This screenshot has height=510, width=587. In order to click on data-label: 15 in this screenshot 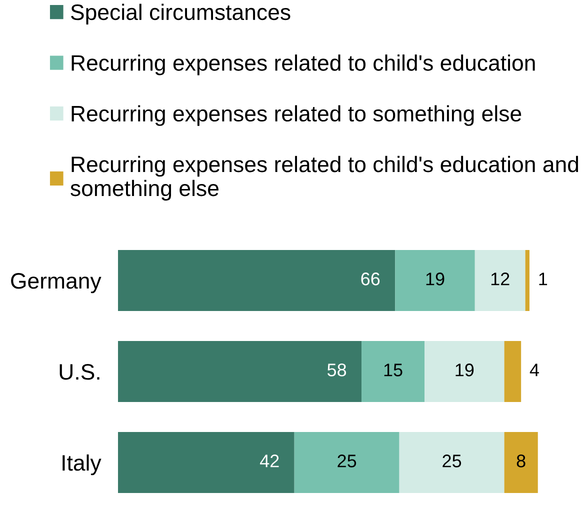, I will do `click(393, 370)`.